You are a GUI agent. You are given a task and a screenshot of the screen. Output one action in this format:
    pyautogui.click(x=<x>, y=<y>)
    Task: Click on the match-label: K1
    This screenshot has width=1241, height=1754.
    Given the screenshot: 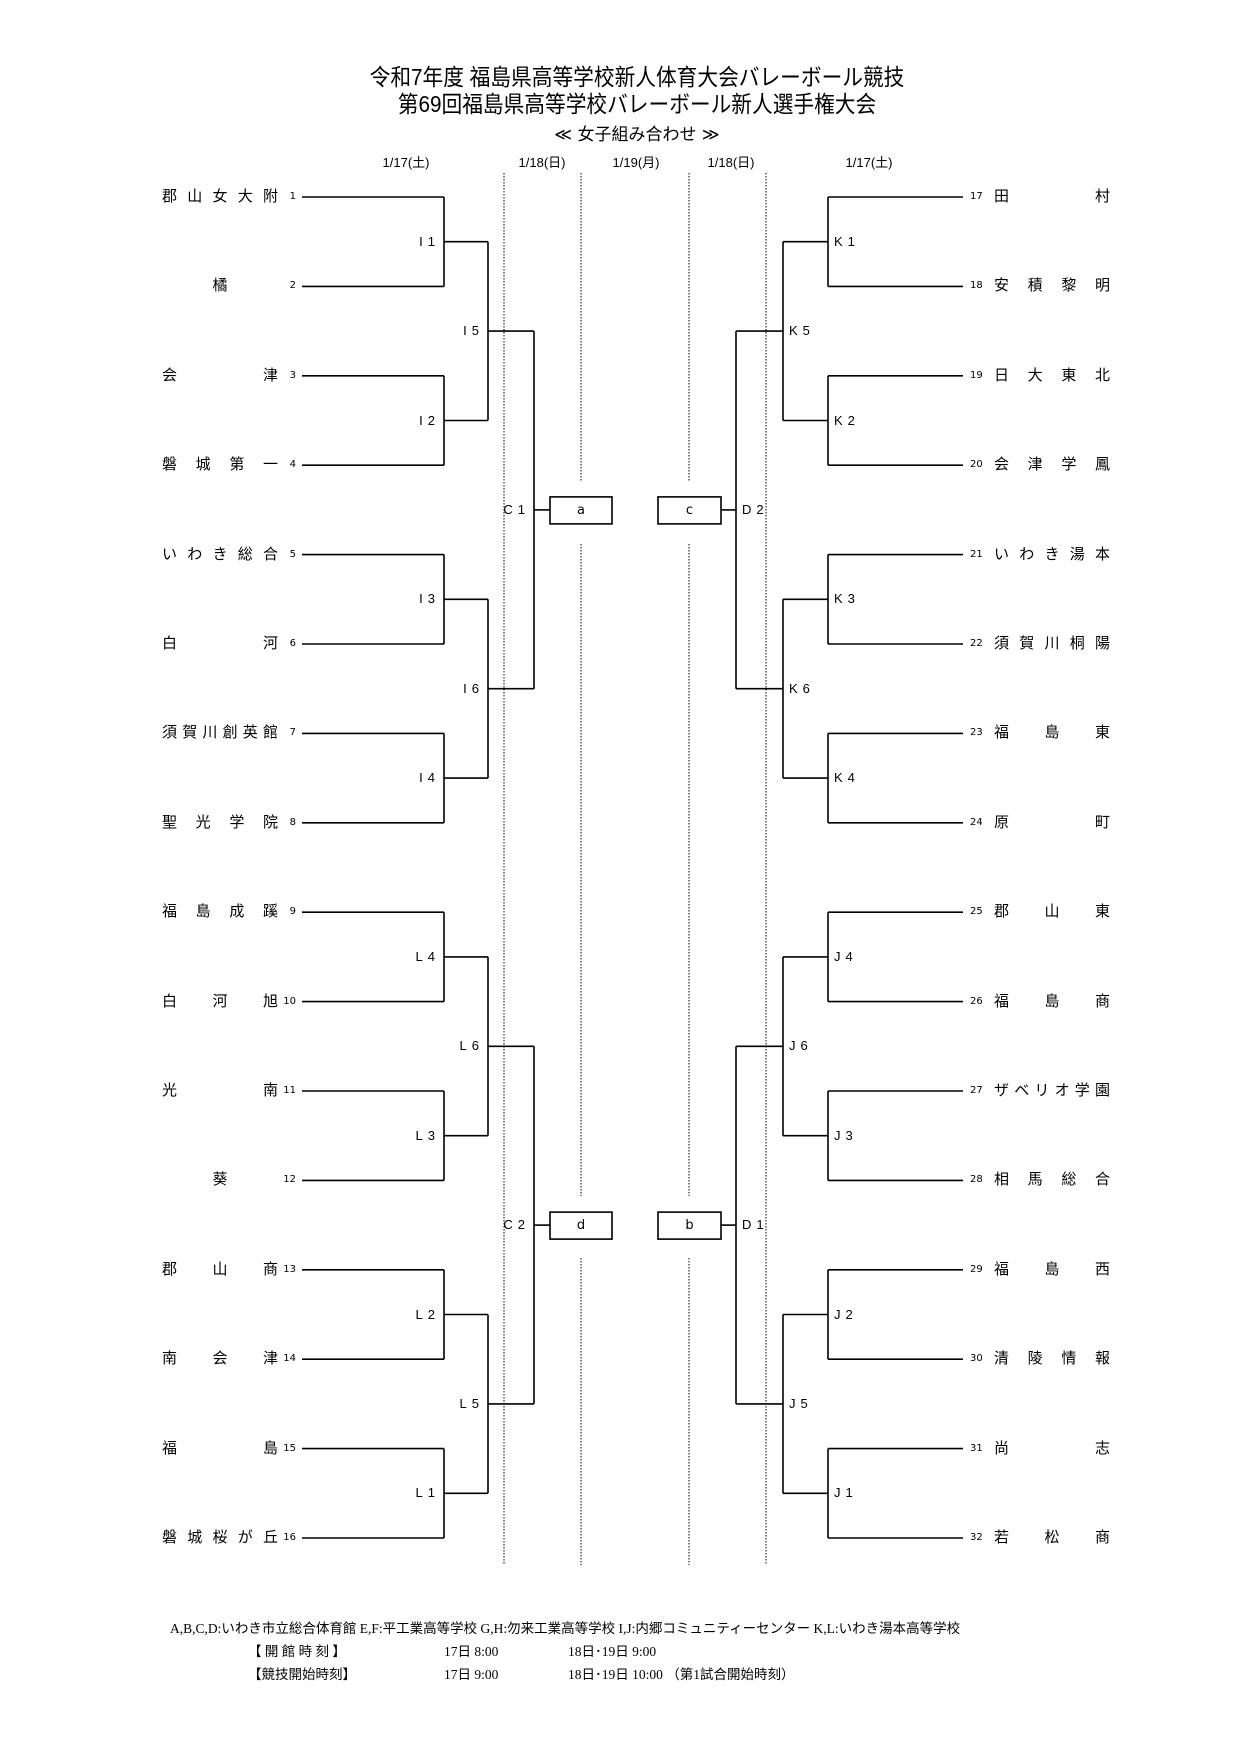 What is the action you would take?
    pyautogui.click(x=847, y=241)
    